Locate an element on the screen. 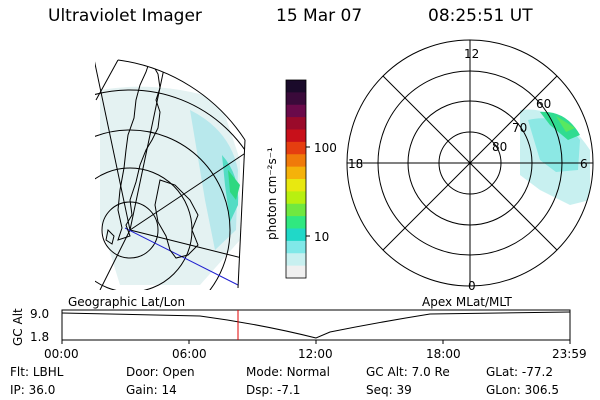 The image size is (600, 400). mlt-label-12: 12 is located at coordinates (472, 54).